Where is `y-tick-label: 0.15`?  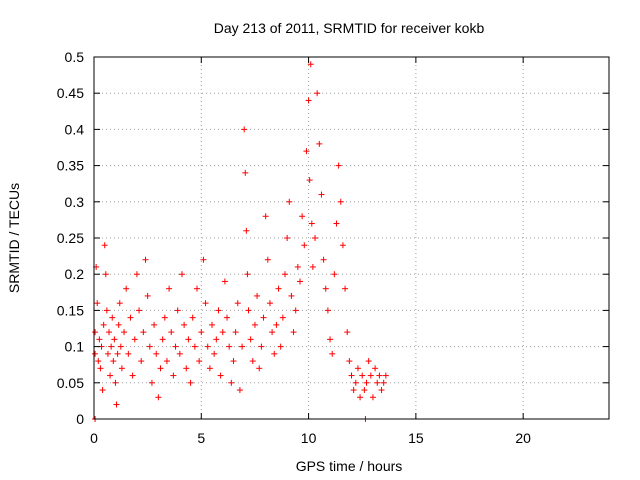
y-tick-label: 0.15 is located at coordinates (70, 310).